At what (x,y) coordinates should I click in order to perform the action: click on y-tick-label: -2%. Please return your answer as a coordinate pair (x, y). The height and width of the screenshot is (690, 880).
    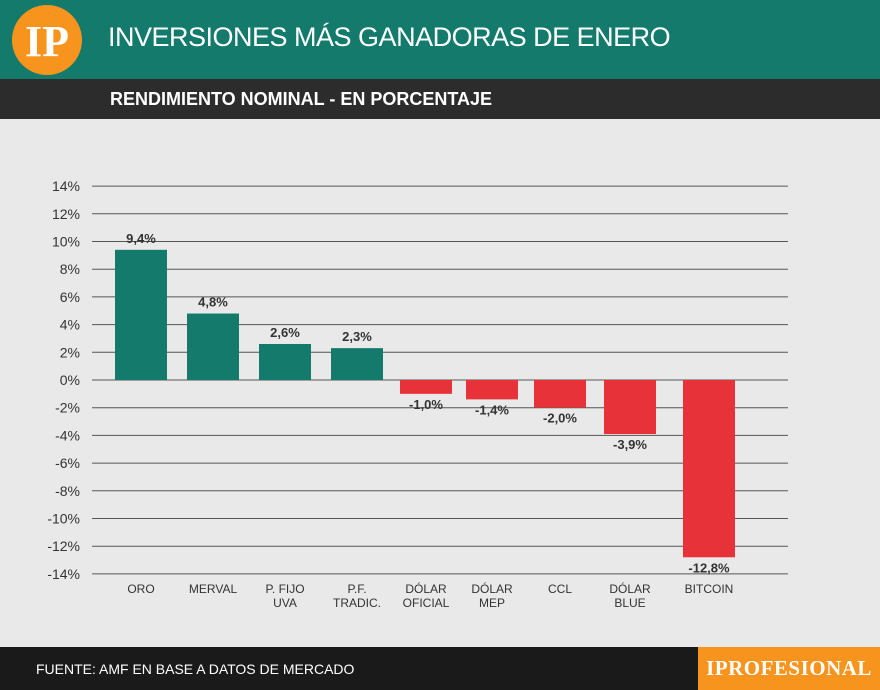
    Looking at the image, I should click on (67, 408).